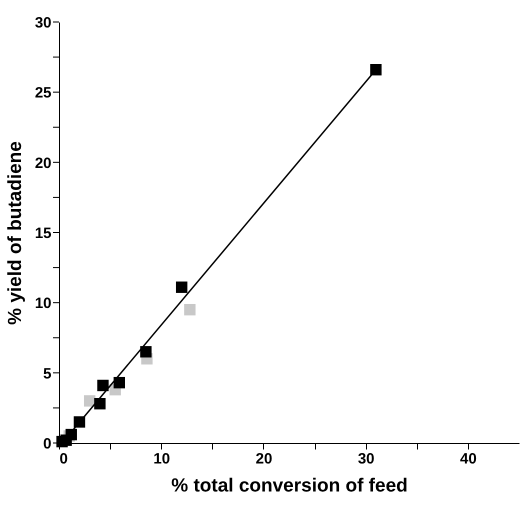  I want to click on x-tick-label: 0, so click(64, 459).